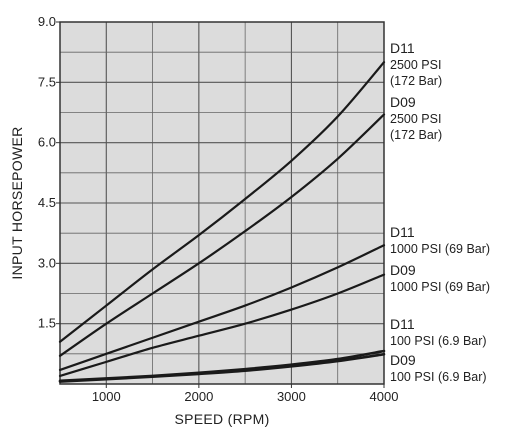 The width and height of the screenshot is (507, 434). I want to click on y-axis-ticks: 1.5 3.0 4.5 6.0 7.5 9.0, so click(49, 172).